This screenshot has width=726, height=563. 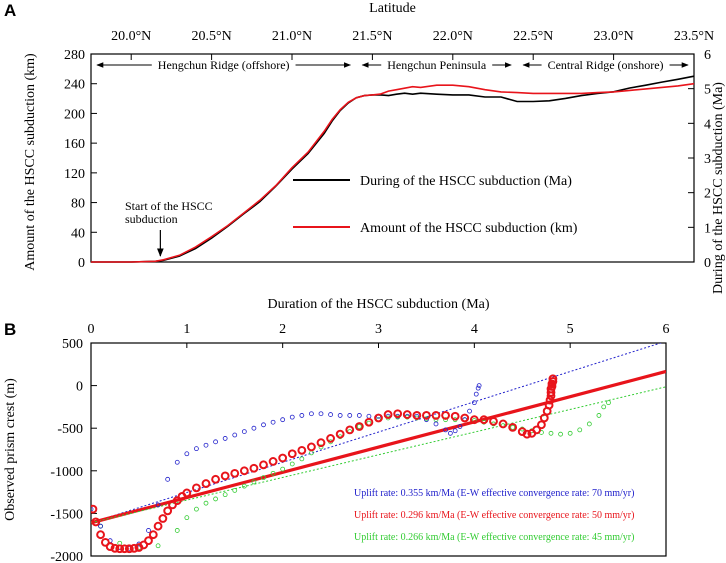 I want to click on y-tick-label: 500, so click(x=72, y=344).